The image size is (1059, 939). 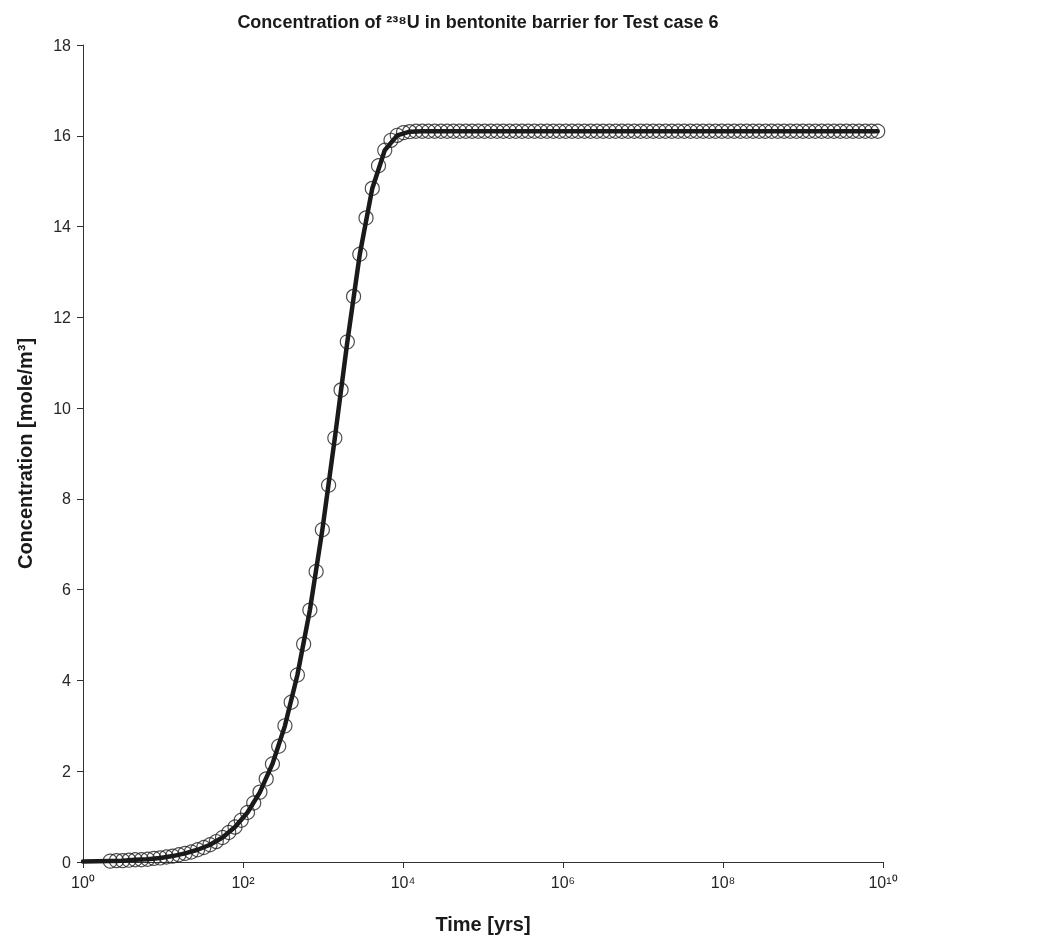 I want to click on x-tick-label: 10⁶, so click(x=563, y=882).